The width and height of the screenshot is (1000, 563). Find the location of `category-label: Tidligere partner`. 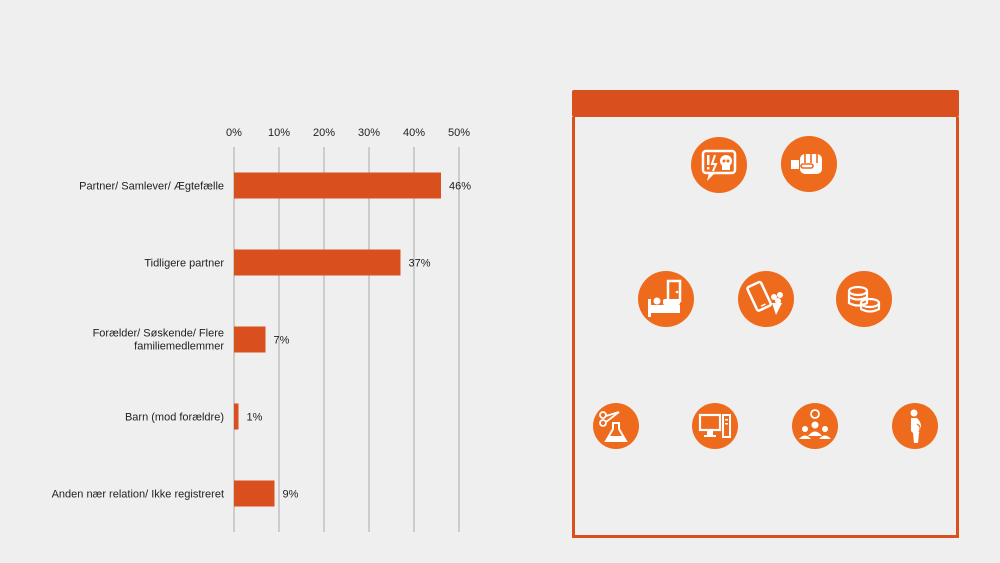

category-label: Tidligere partner is located at coordinates (184, 264).